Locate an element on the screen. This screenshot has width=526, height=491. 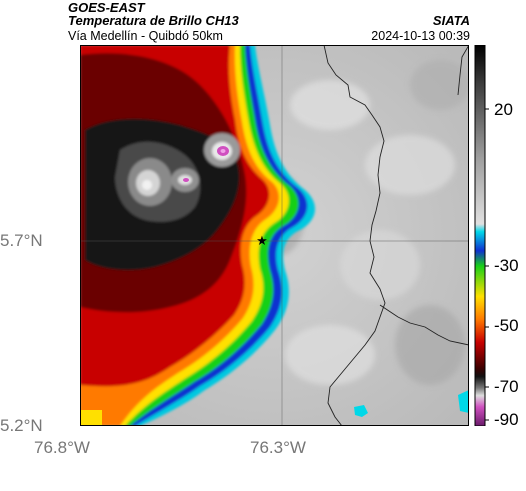
location-star-icon: ★ is located at coordinates (262, 241).